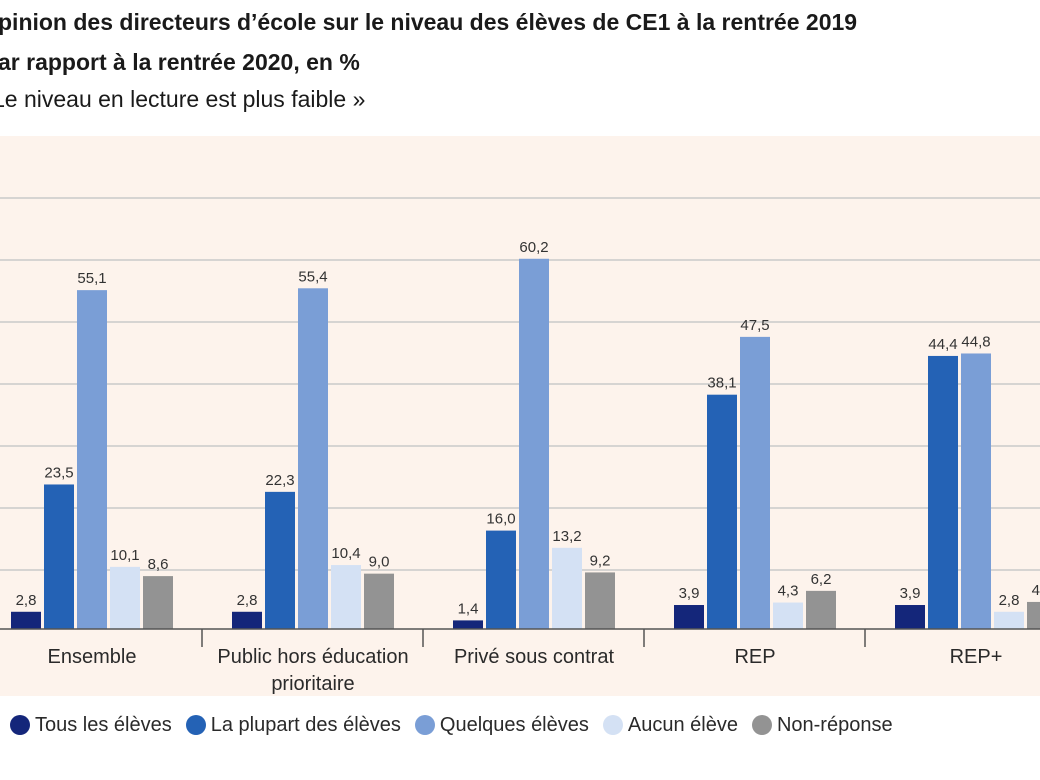 Image resolution: width=1040 pixels, height=780 pixels. I want to click on data-label: 47,5, so click(754, 325).